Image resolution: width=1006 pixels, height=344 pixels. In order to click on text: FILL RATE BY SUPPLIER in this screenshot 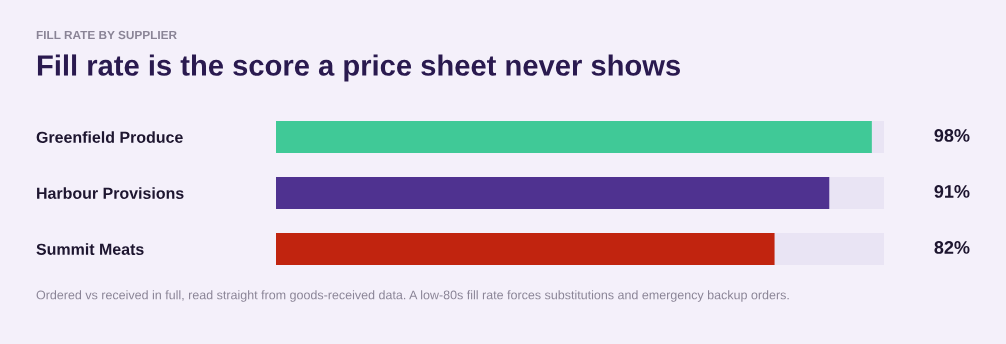, I will do `click(106, 35)`.